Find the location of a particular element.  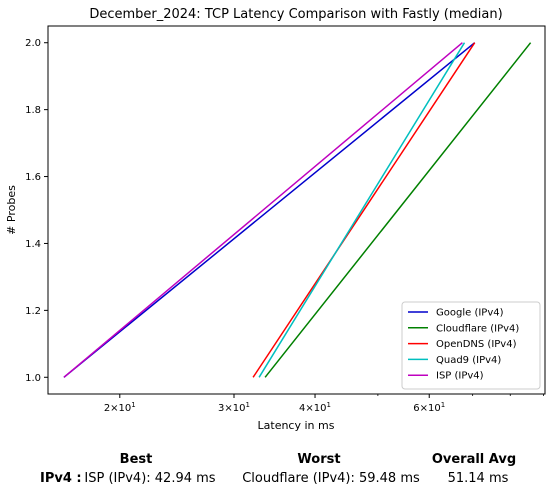

y-axis-label: # Probes is located at coordinates (11, 210).